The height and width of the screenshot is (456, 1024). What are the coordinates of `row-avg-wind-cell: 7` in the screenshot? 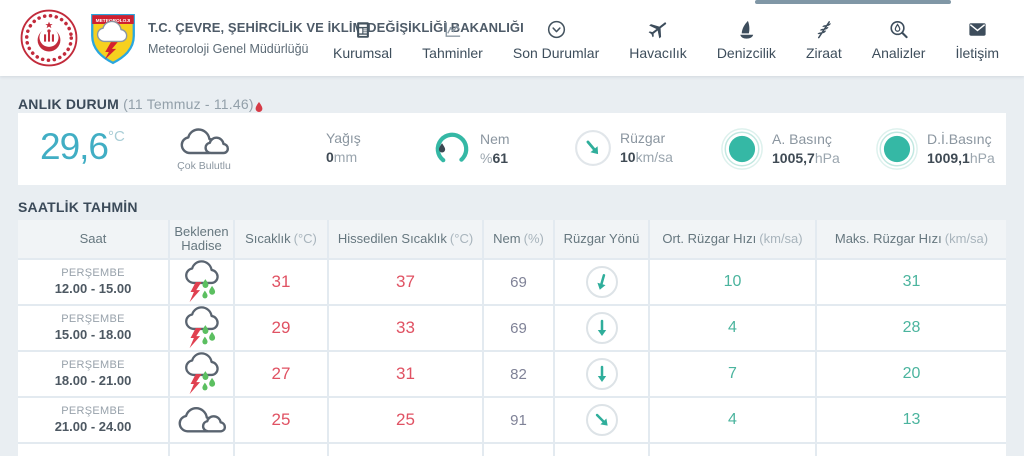 It's located at (732, 374).